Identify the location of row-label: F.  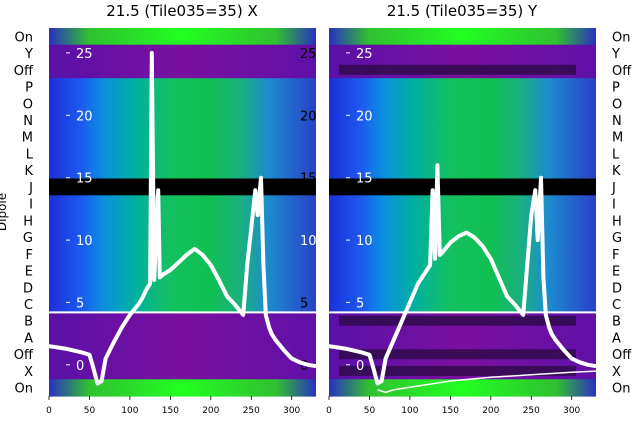
(29, 255).